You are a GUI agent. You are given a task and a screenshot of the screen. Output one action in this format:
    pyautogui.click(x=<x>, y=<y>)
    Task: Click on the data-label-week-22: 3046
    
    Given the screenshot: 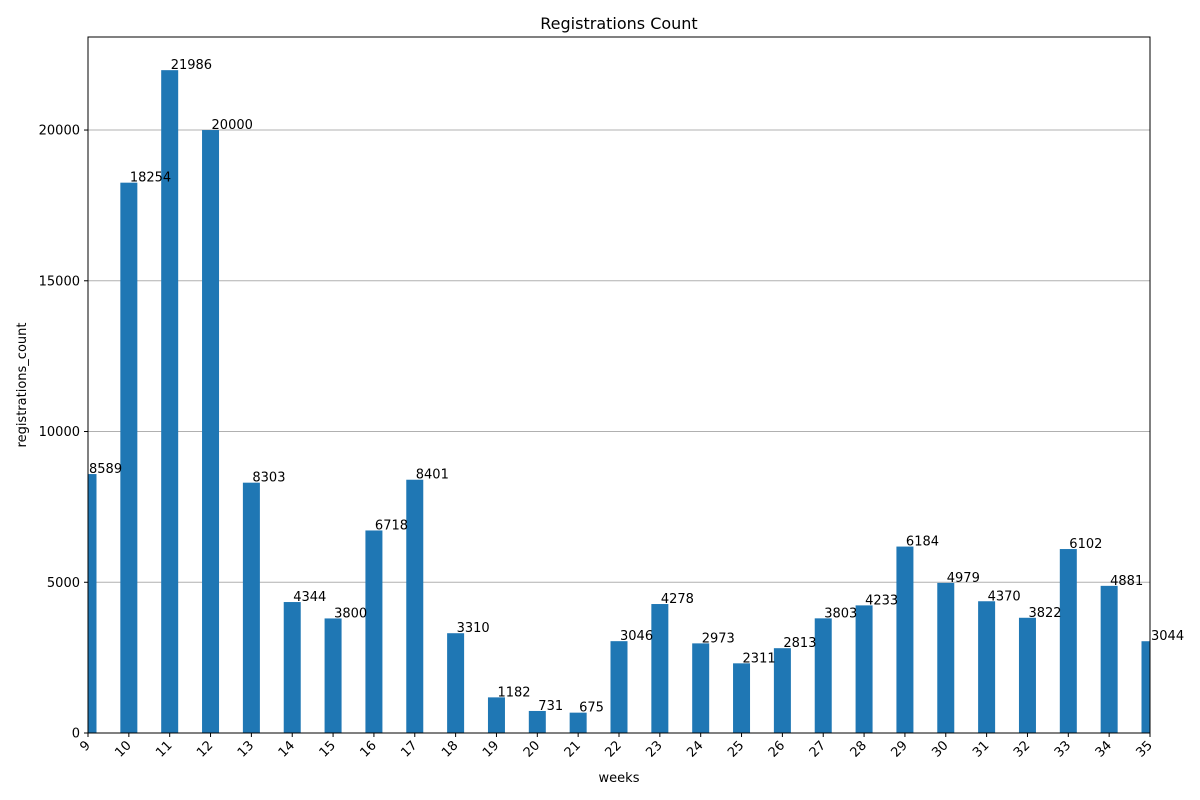 What is the action you would take?
    pyautogui.click(x=636, y=636)
    